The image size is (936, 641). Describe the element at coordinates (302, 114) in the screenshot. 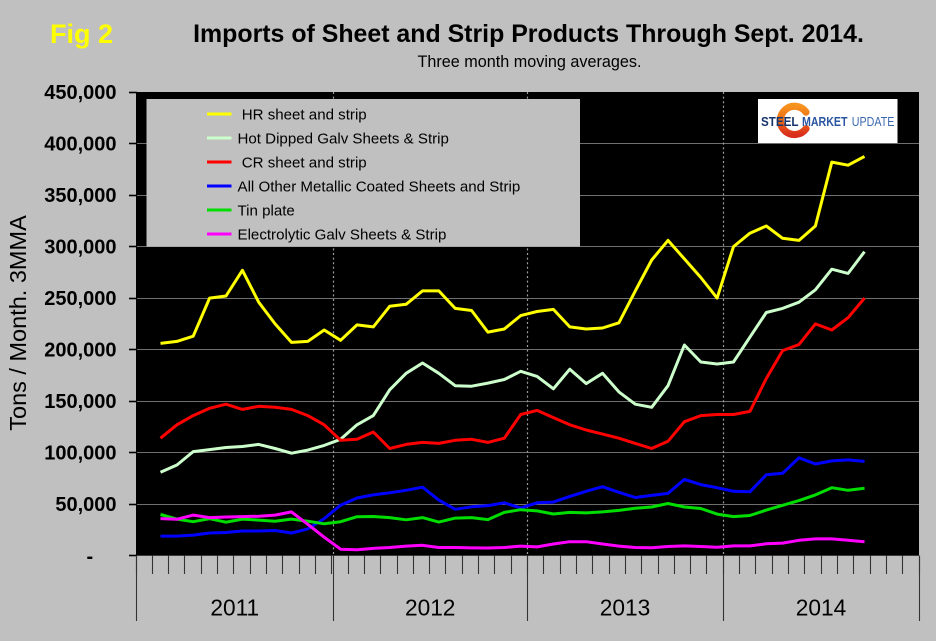

I see `svg-text: HR sheet and strip` at that location.